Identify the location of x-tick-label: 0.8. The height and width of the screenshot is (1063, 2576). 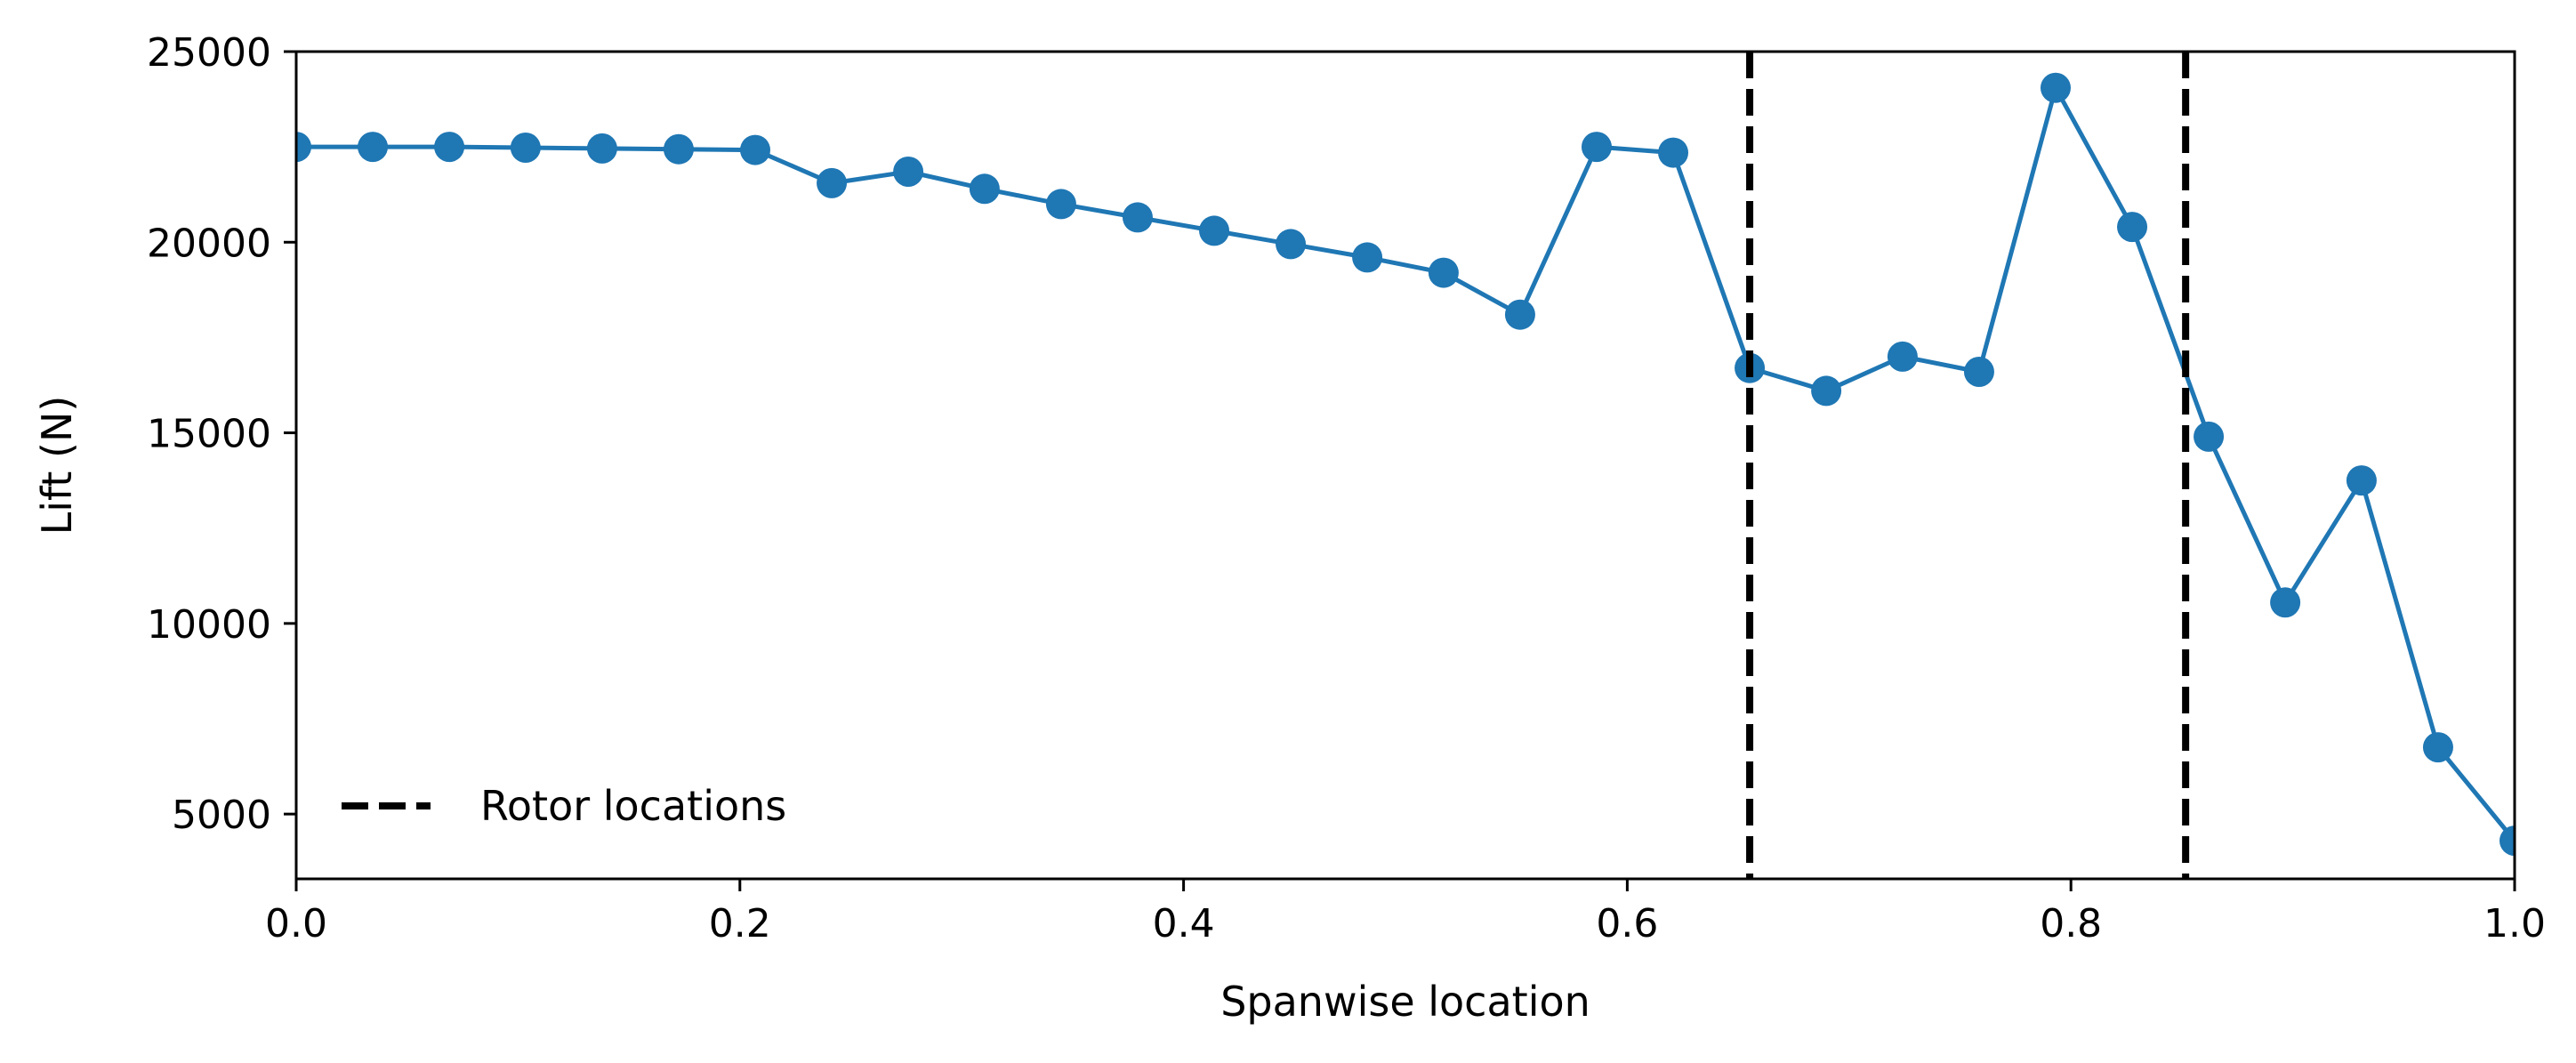
(2071, 924).